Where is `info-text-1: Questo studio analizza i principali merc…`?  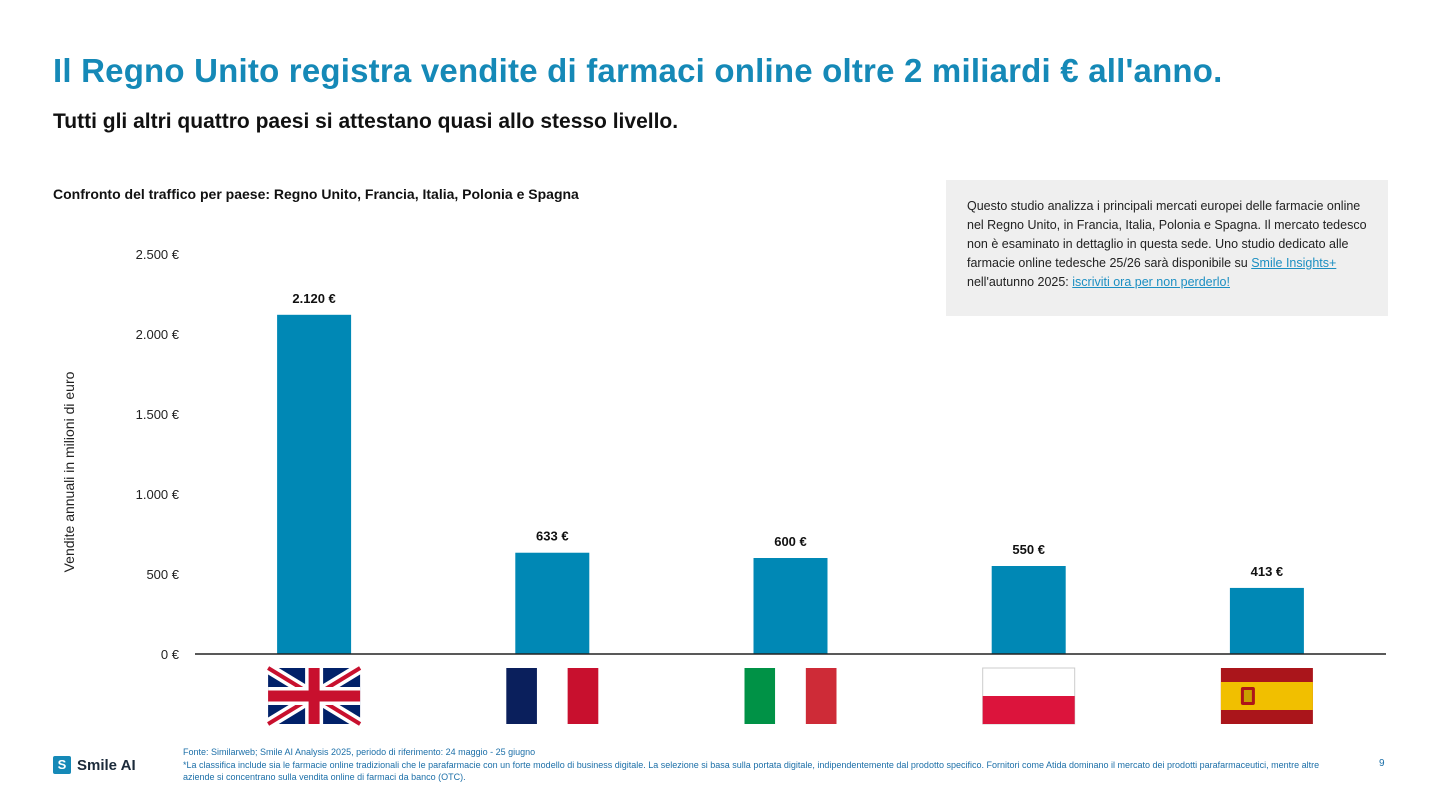 info-text-1: Questo studio analizza i principali merc… is located at coordinates (1167, 234).